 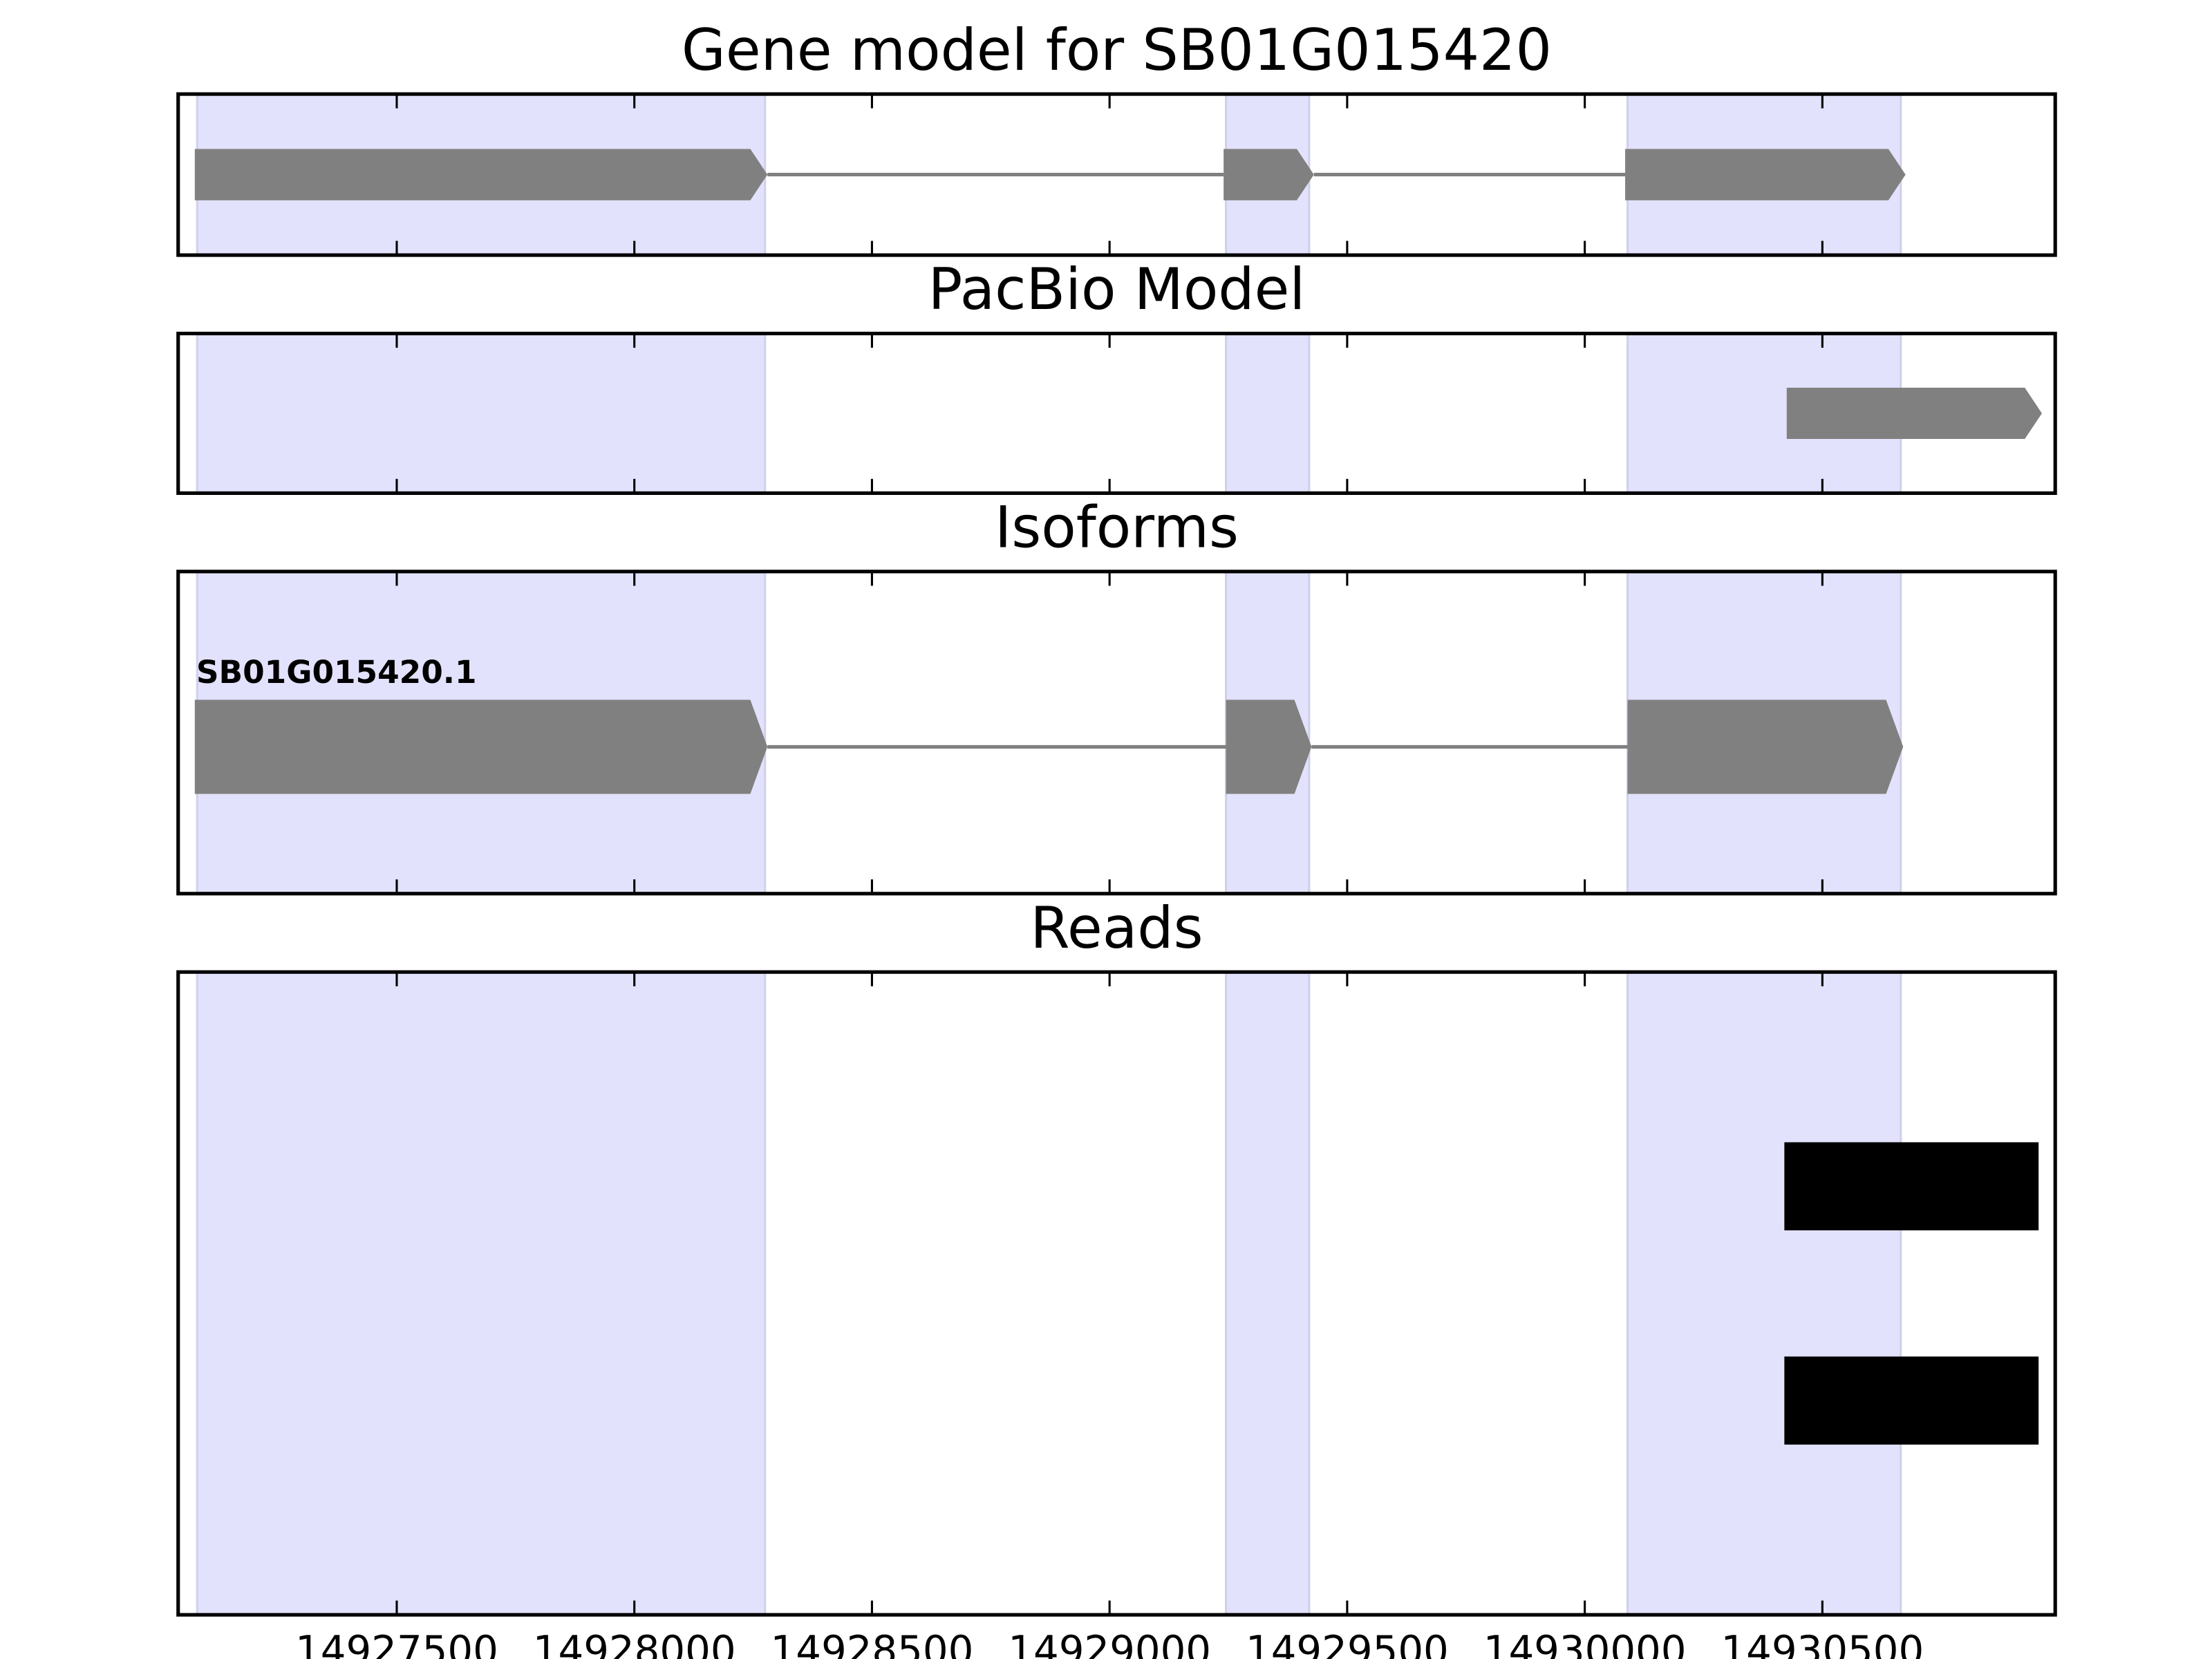 I want to click on panel-title: PacBio Model, so click(x=1117, y=289).